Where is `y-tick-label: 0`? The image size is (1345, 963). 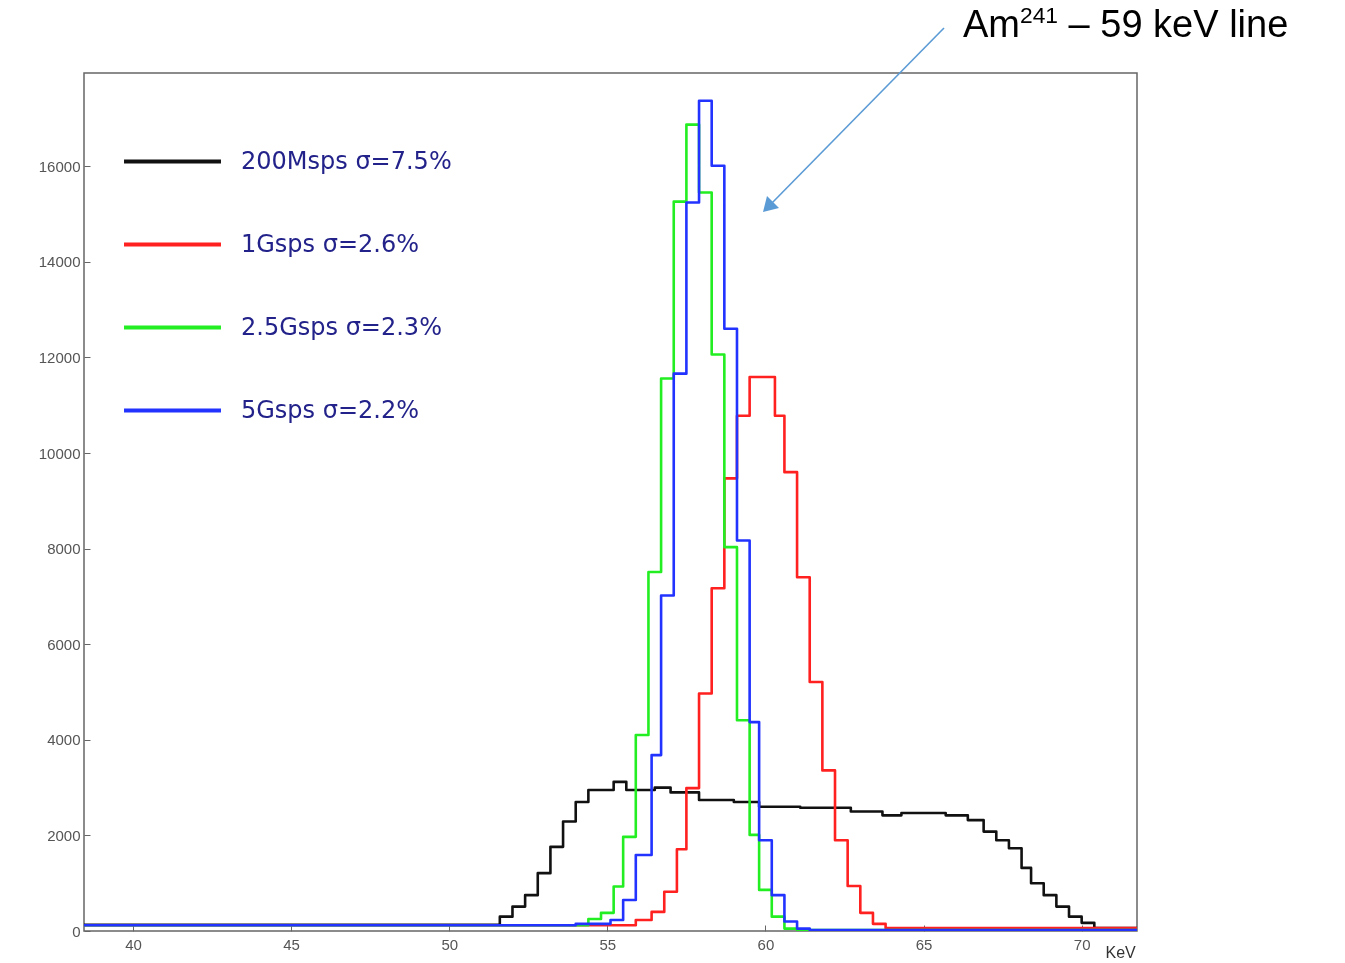 y-tick-label: 0 is located at coordinates (76, 931).